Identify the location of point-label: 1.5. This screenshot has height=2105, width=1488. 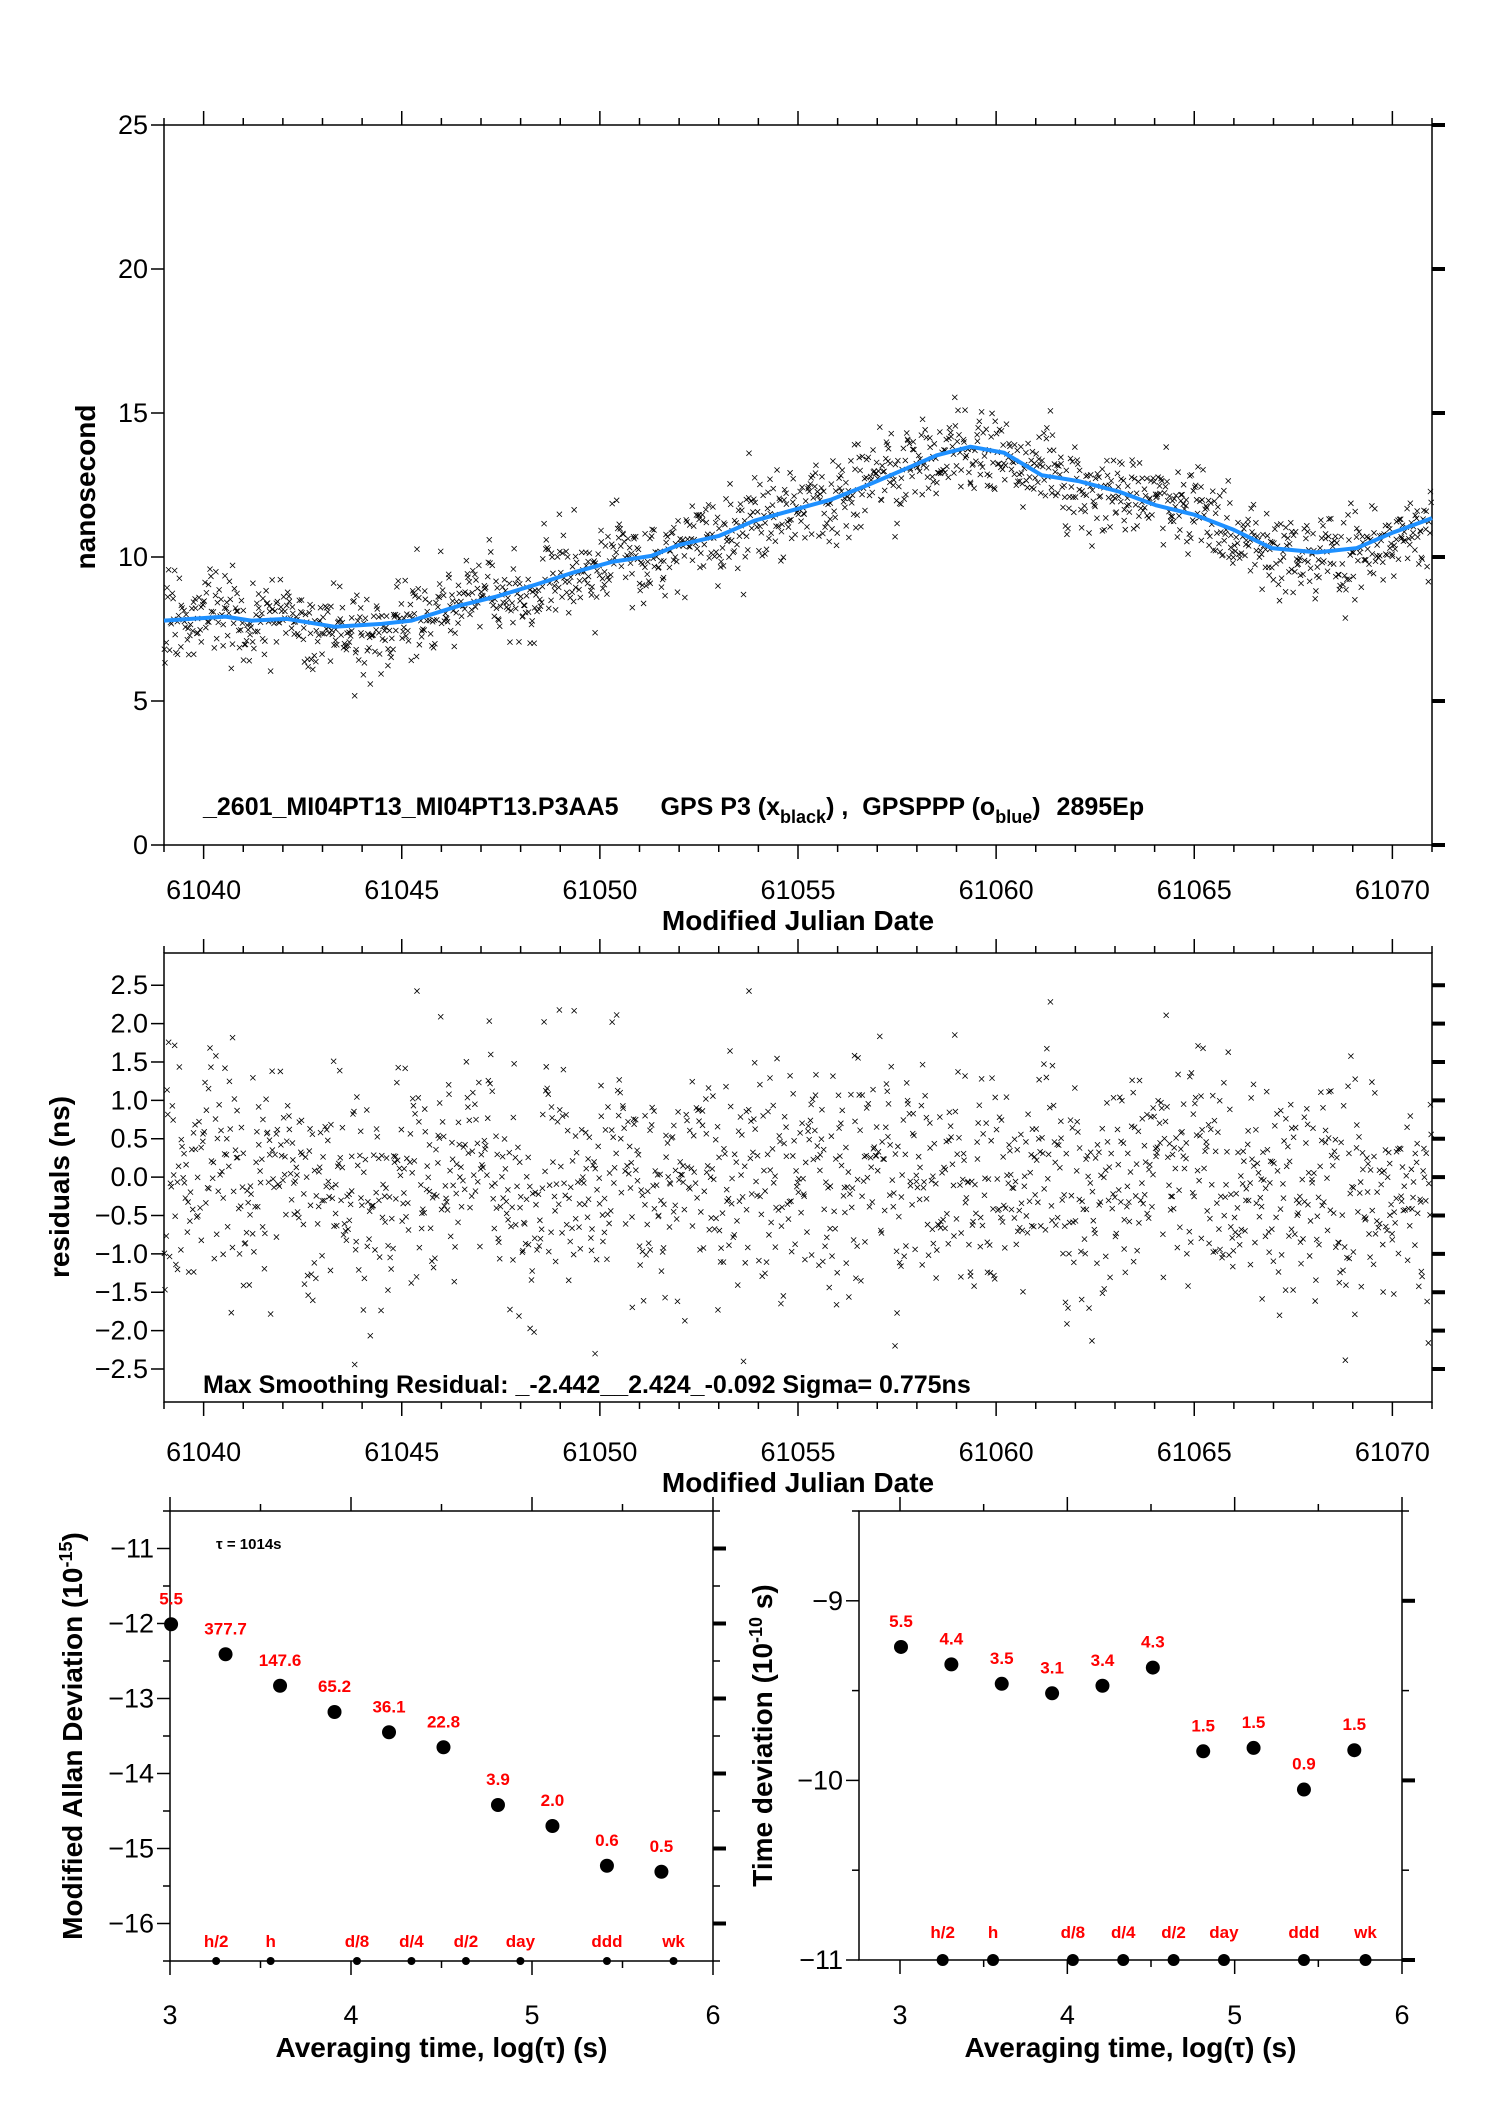
(1254, 1722).